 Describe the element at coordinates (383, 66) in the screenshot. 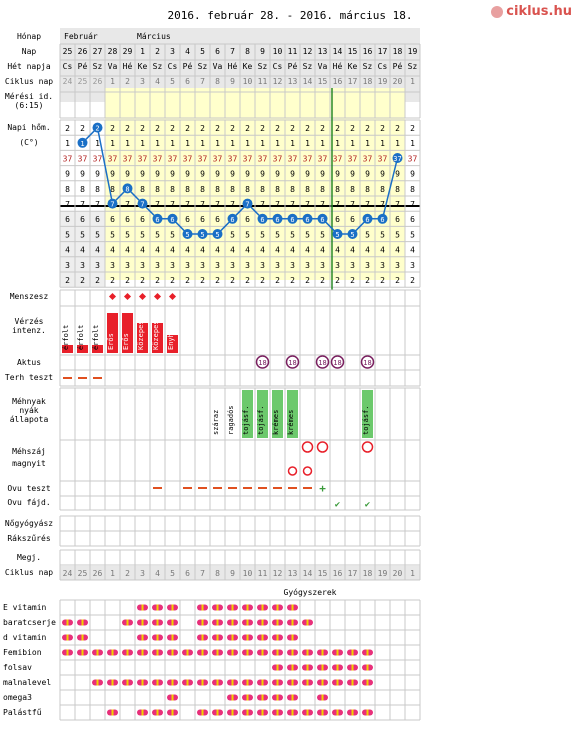

I see `weekday: Cs` at that location.